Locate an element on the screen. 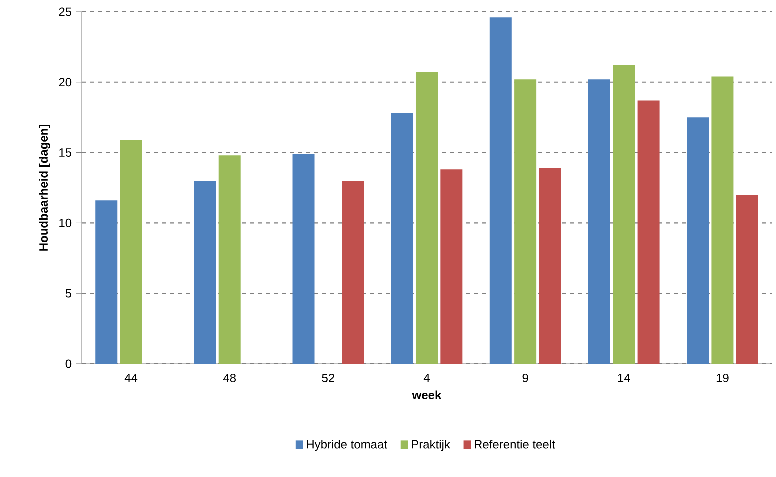  x-axis-title: week is located at coordinates (427, 395).